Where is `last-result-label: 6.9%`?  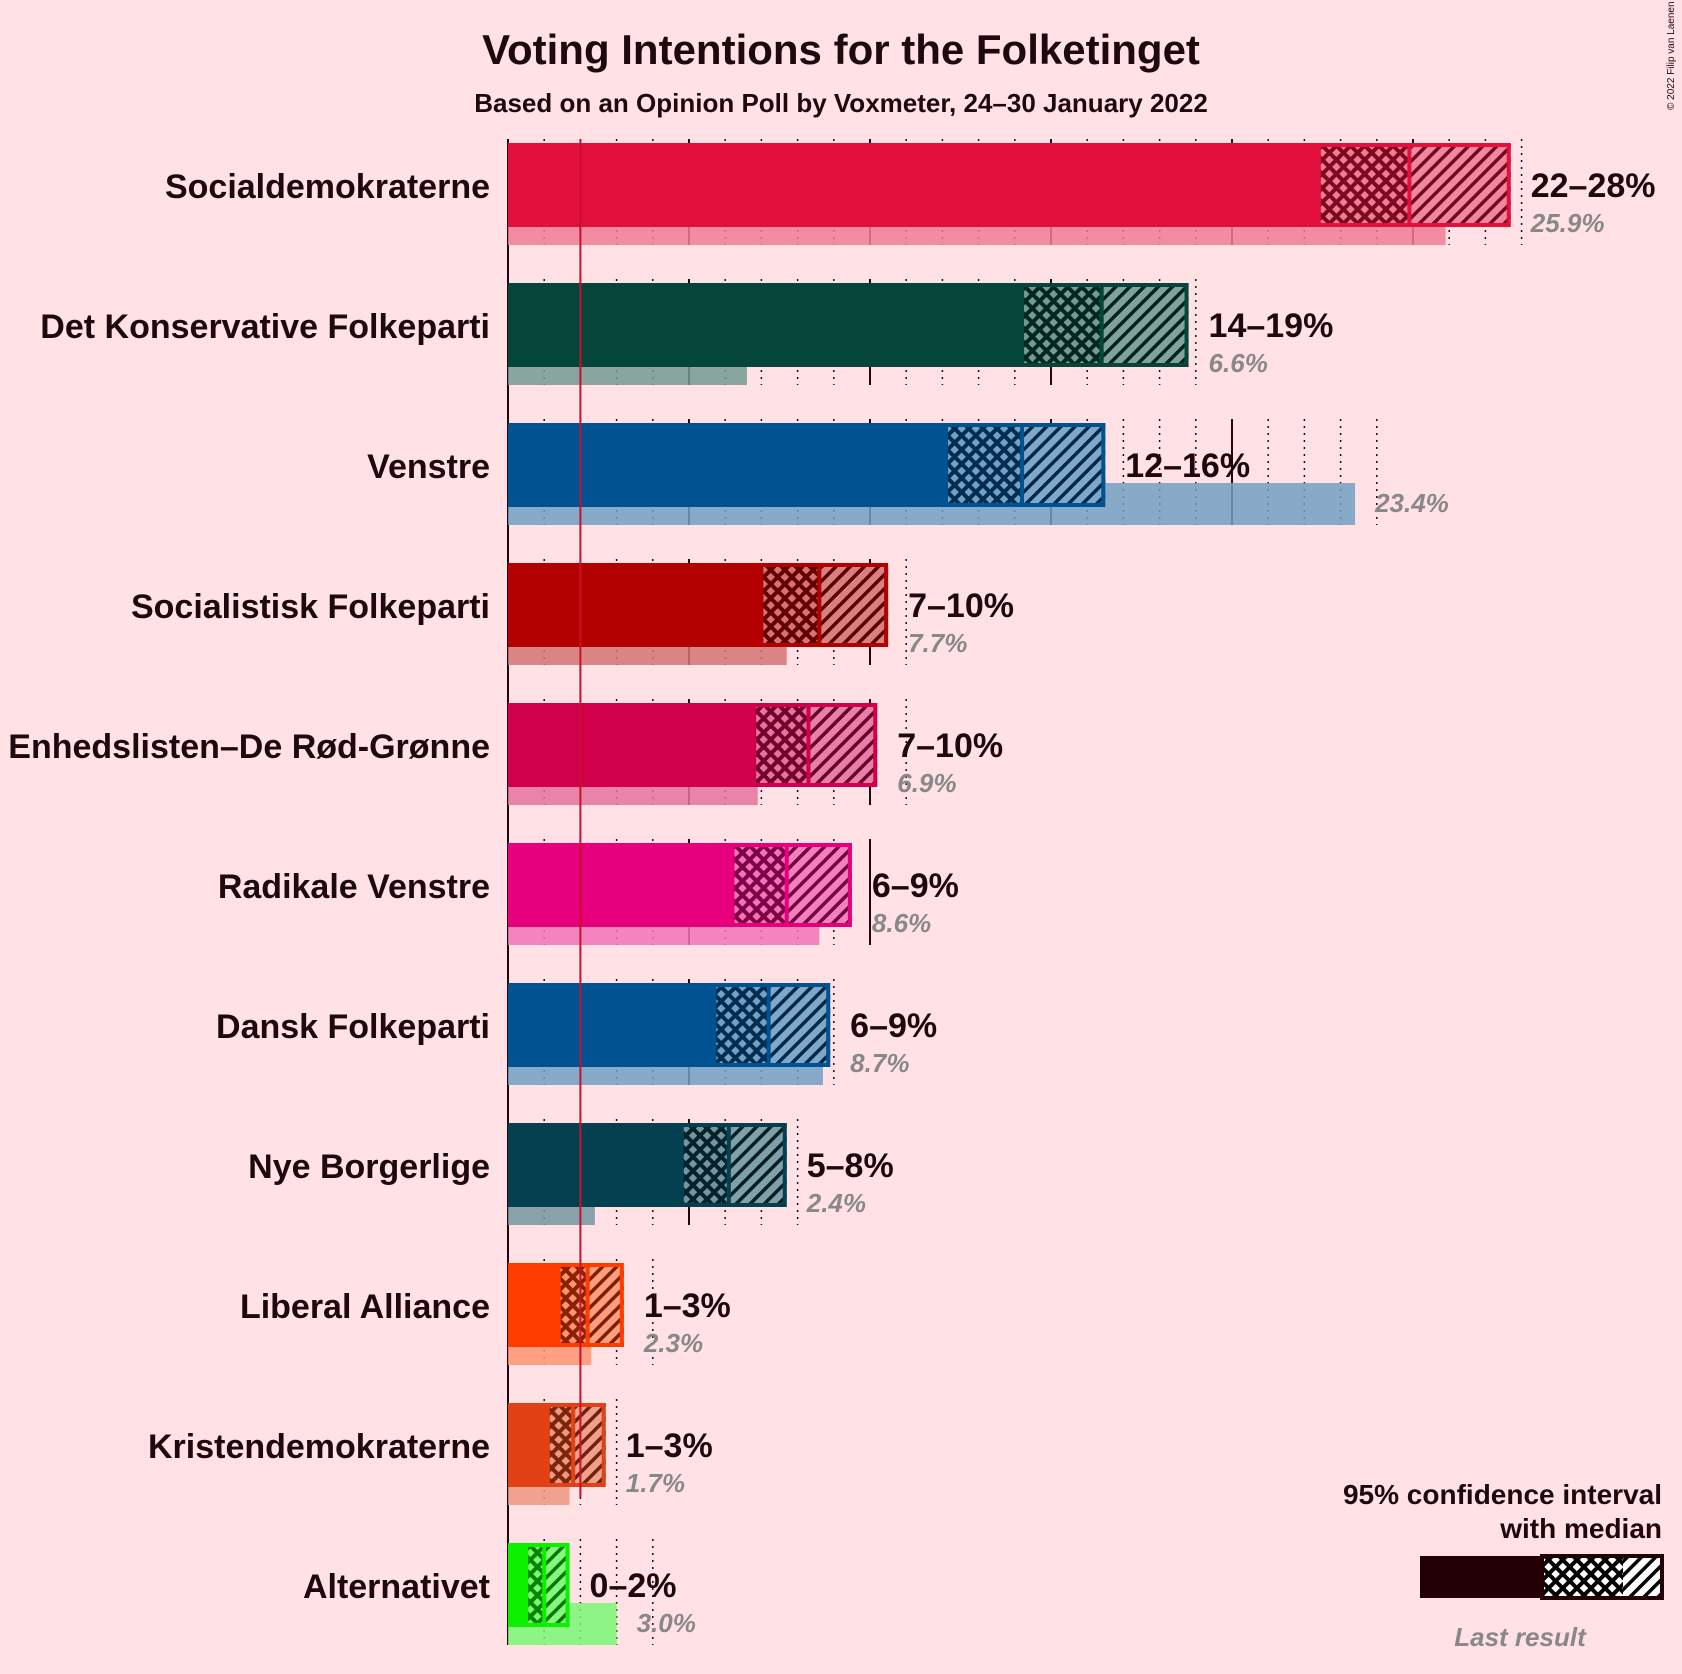
last-result-label: 6.9% is located at coordinates (926, 783).